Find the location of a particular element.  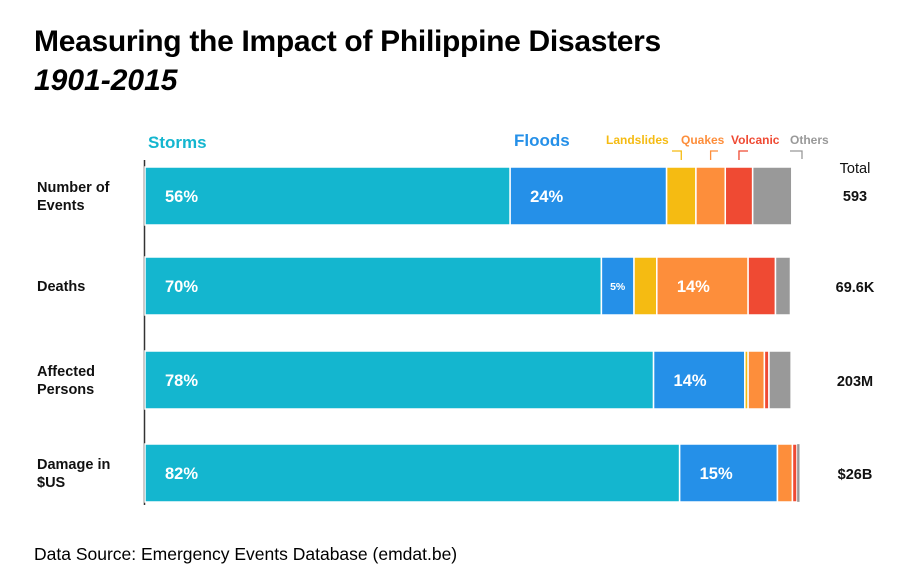

total-deaths: 69.6K is located at coordinates (855, 288).